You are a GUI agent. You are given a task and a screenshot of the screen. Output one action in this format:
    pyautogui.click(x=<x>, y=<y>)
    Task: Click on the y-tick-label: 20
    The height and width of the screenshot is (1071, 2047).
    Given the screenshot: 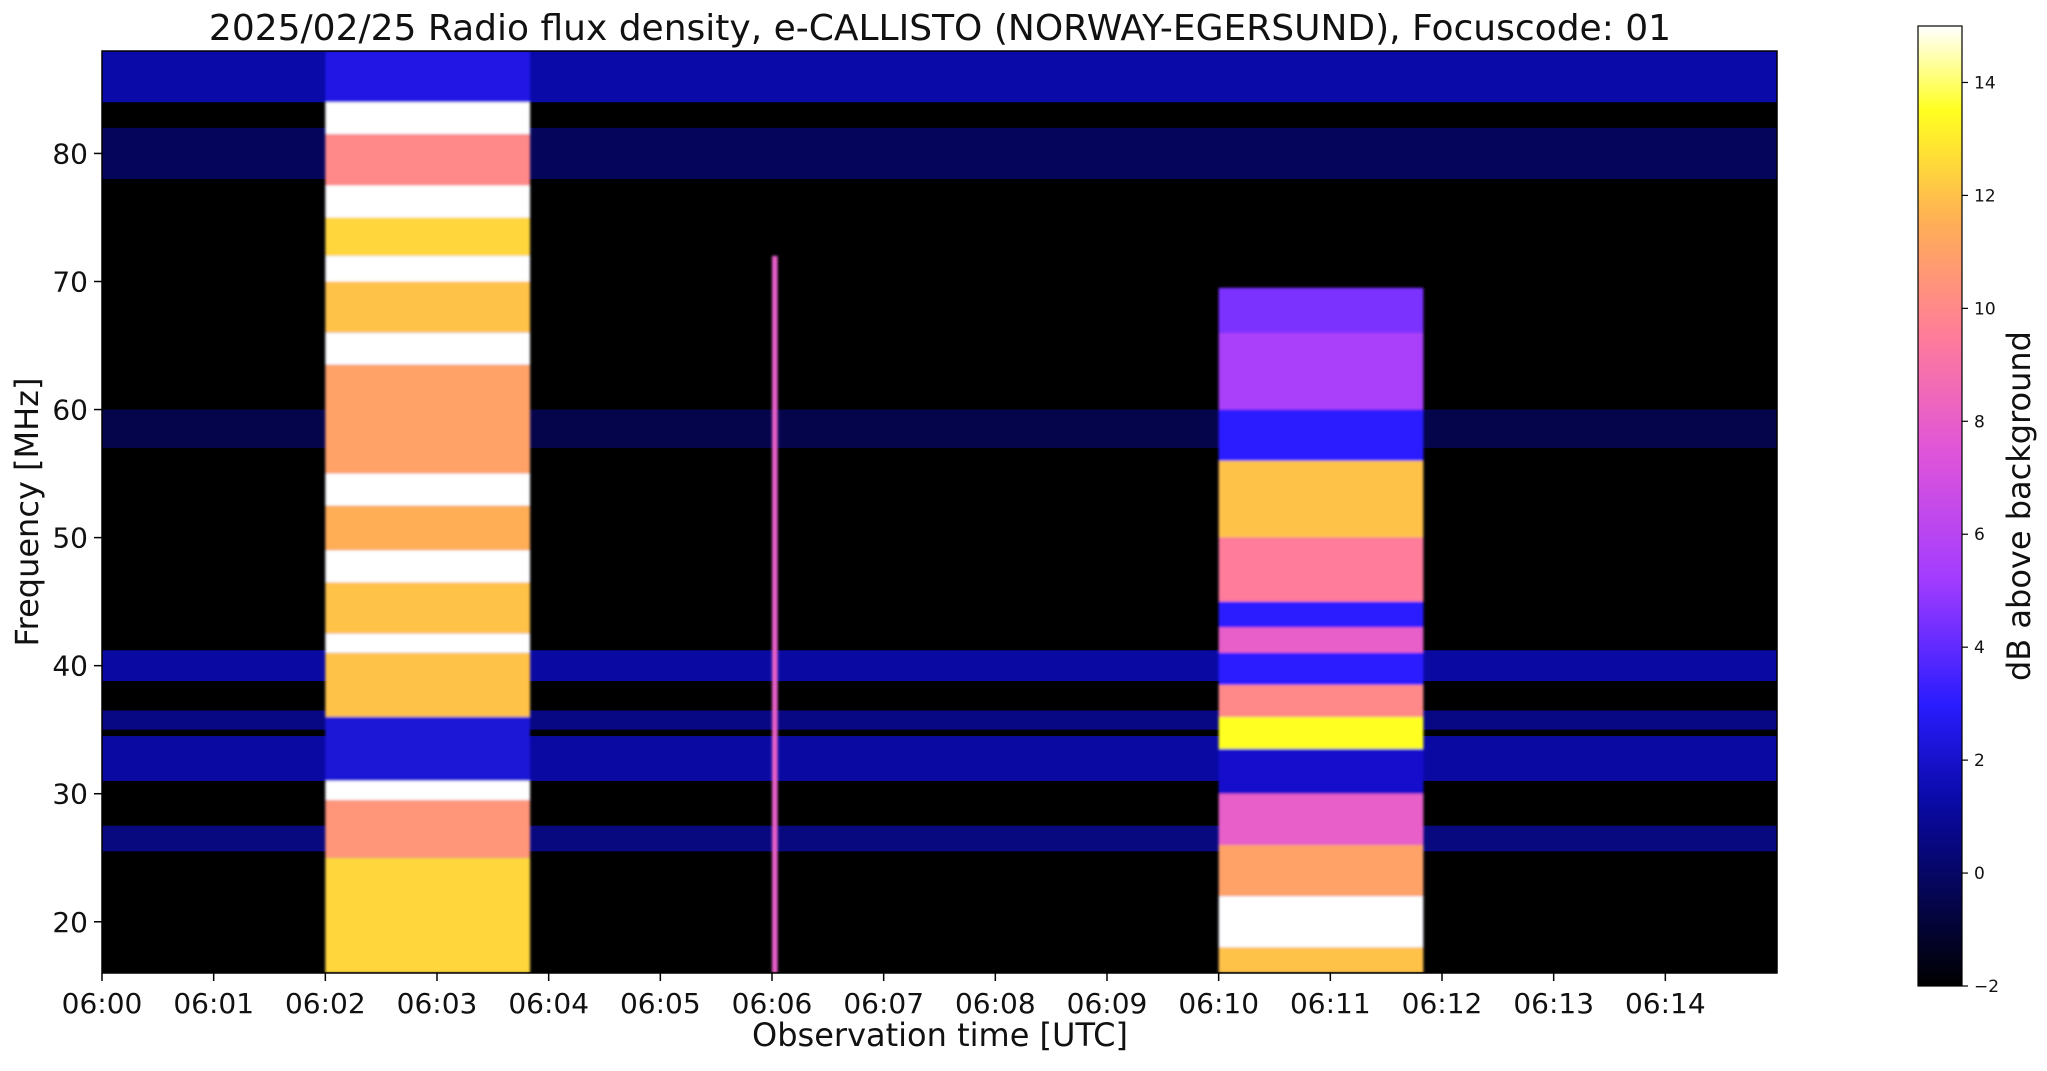 What is the action you would take?
    pyautogui.click(x=70, y=922)
    